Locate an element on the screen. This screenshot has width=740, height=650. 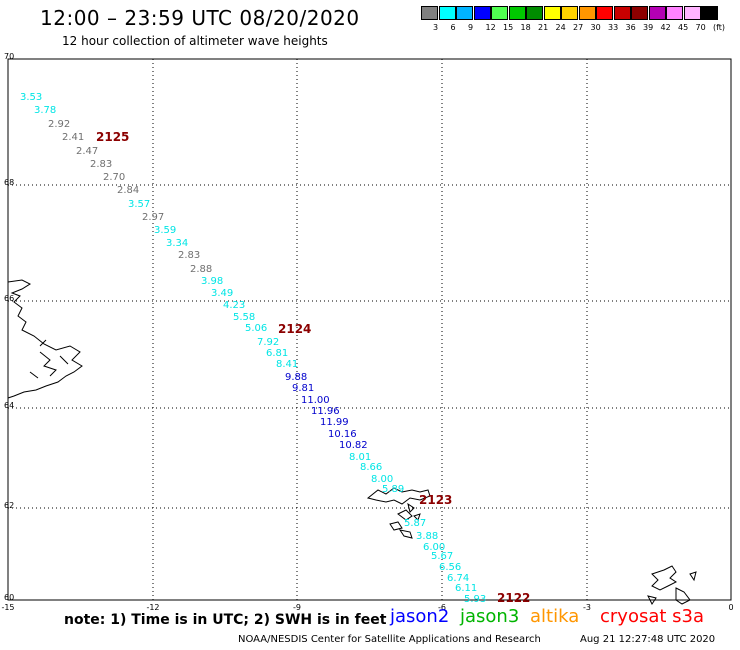
legend-label: 18 is located at coordinates (525, 27).